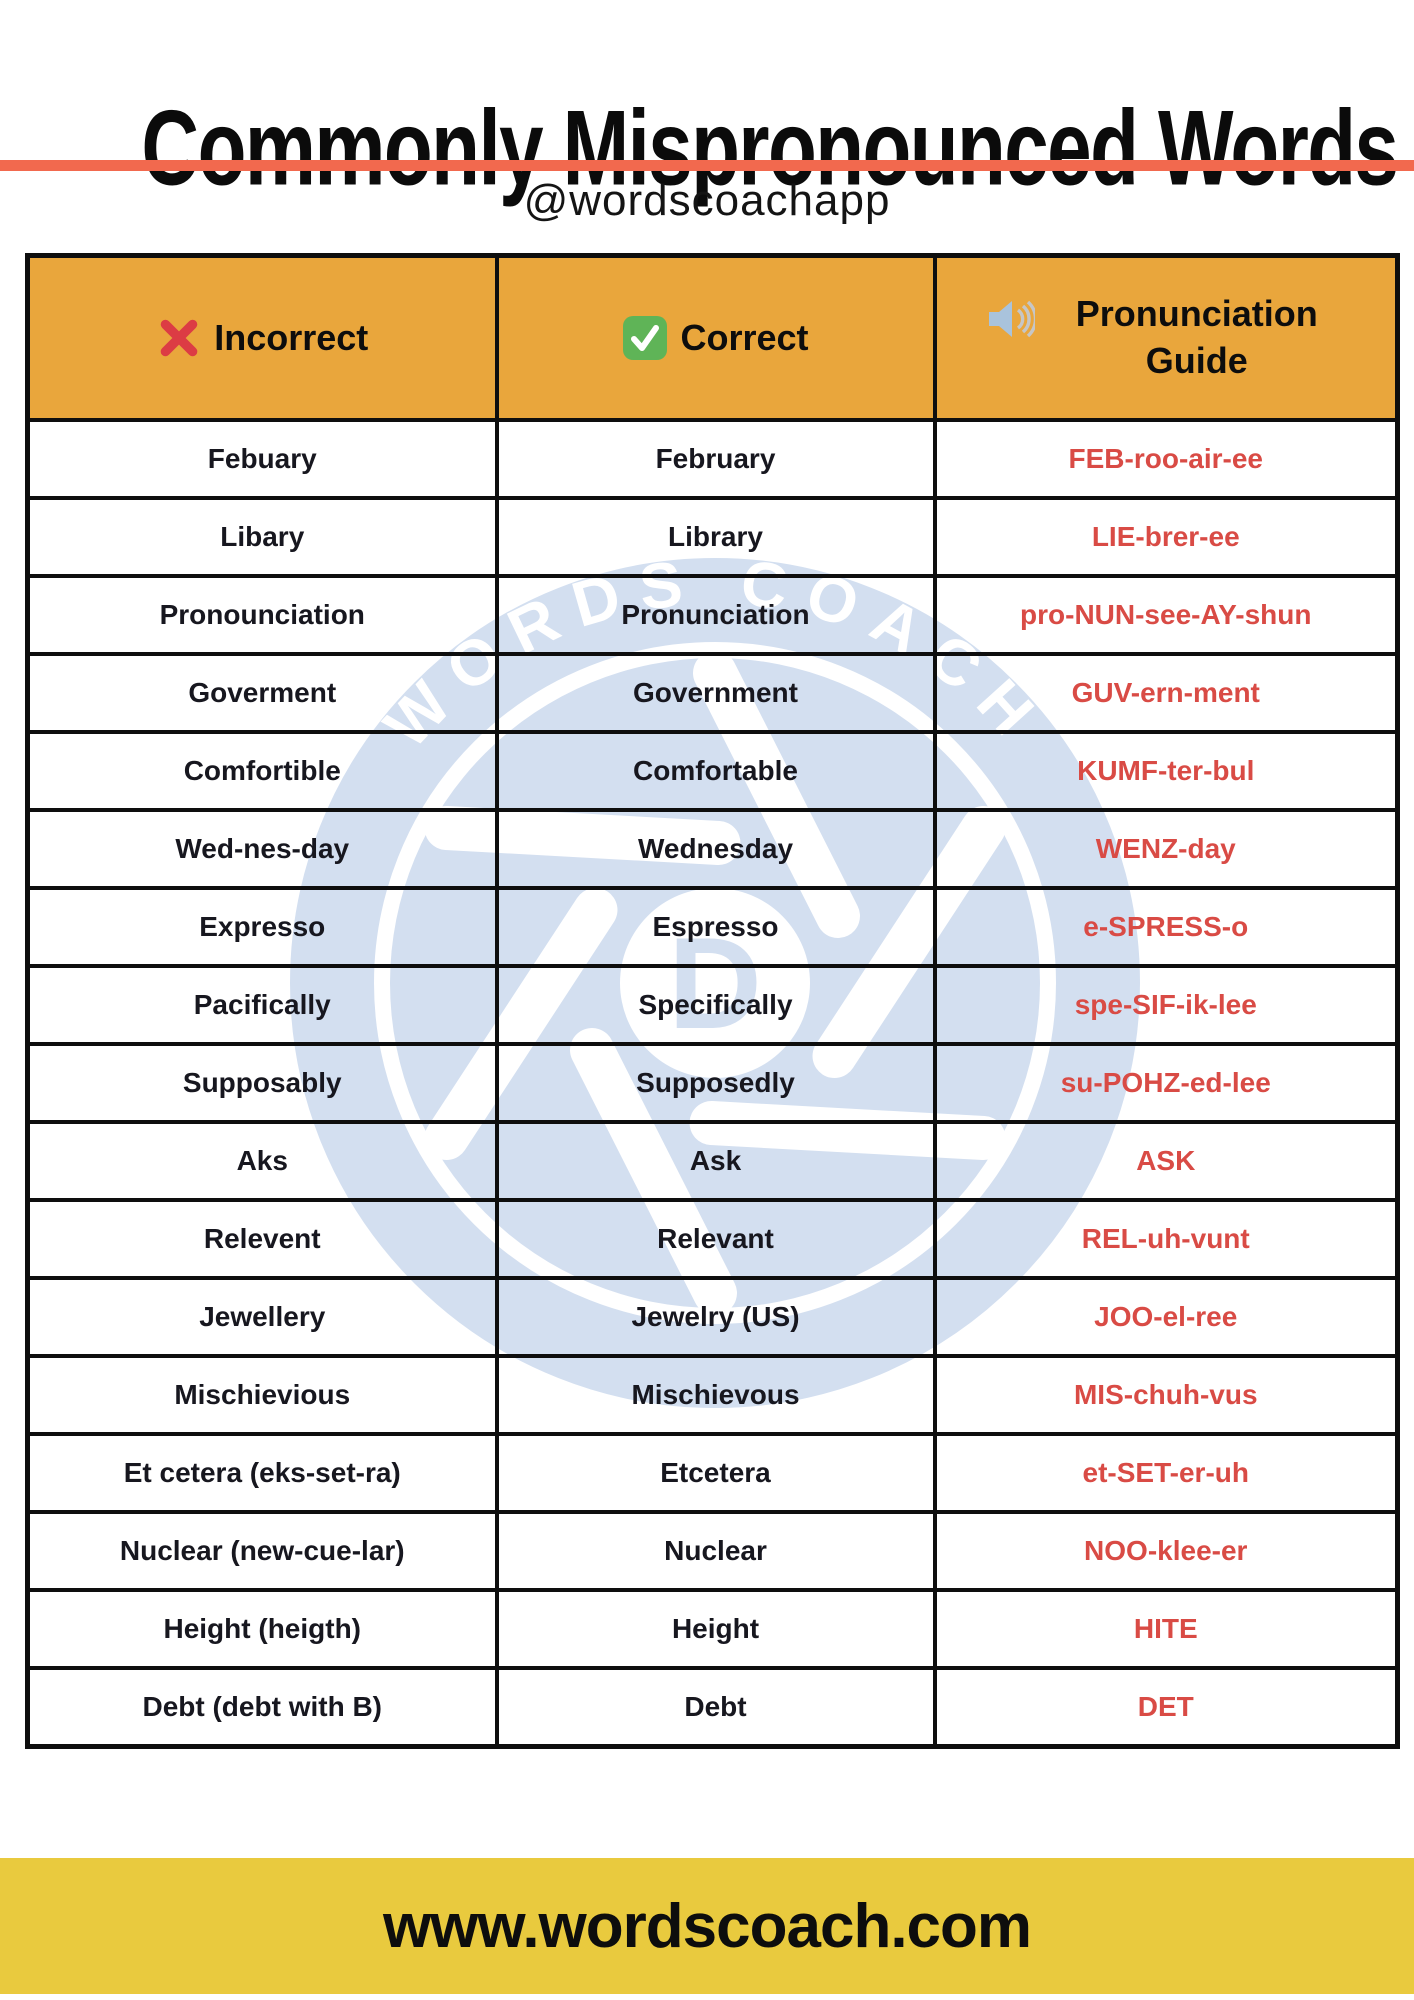 This screenshot has height=2000, width=1414. Describe the element at coordinates (707, 200) in the screenshot. I see `social-handle: @wordscoachapp` at that location.